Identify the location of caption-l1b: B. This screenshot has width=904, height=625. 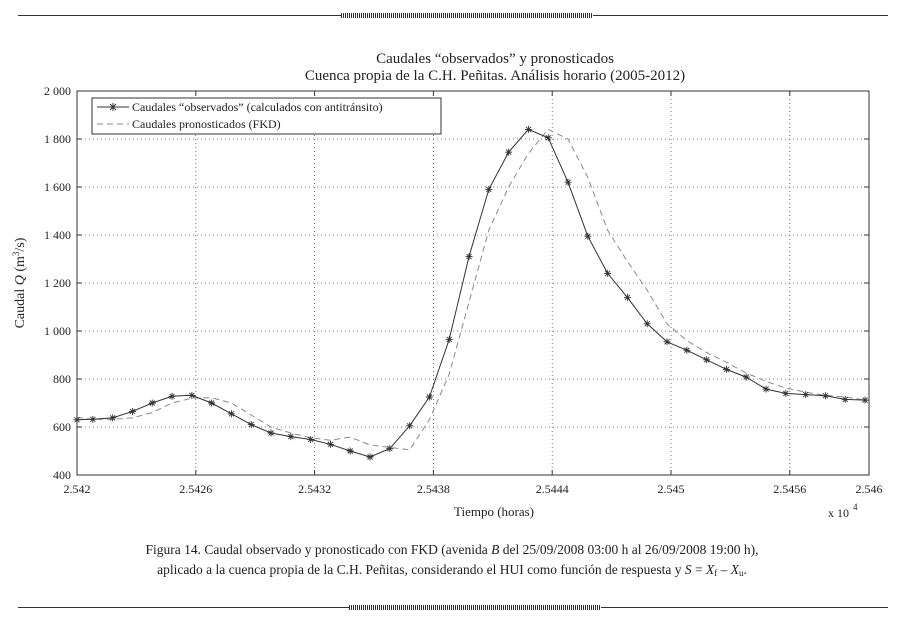
(495, 549).